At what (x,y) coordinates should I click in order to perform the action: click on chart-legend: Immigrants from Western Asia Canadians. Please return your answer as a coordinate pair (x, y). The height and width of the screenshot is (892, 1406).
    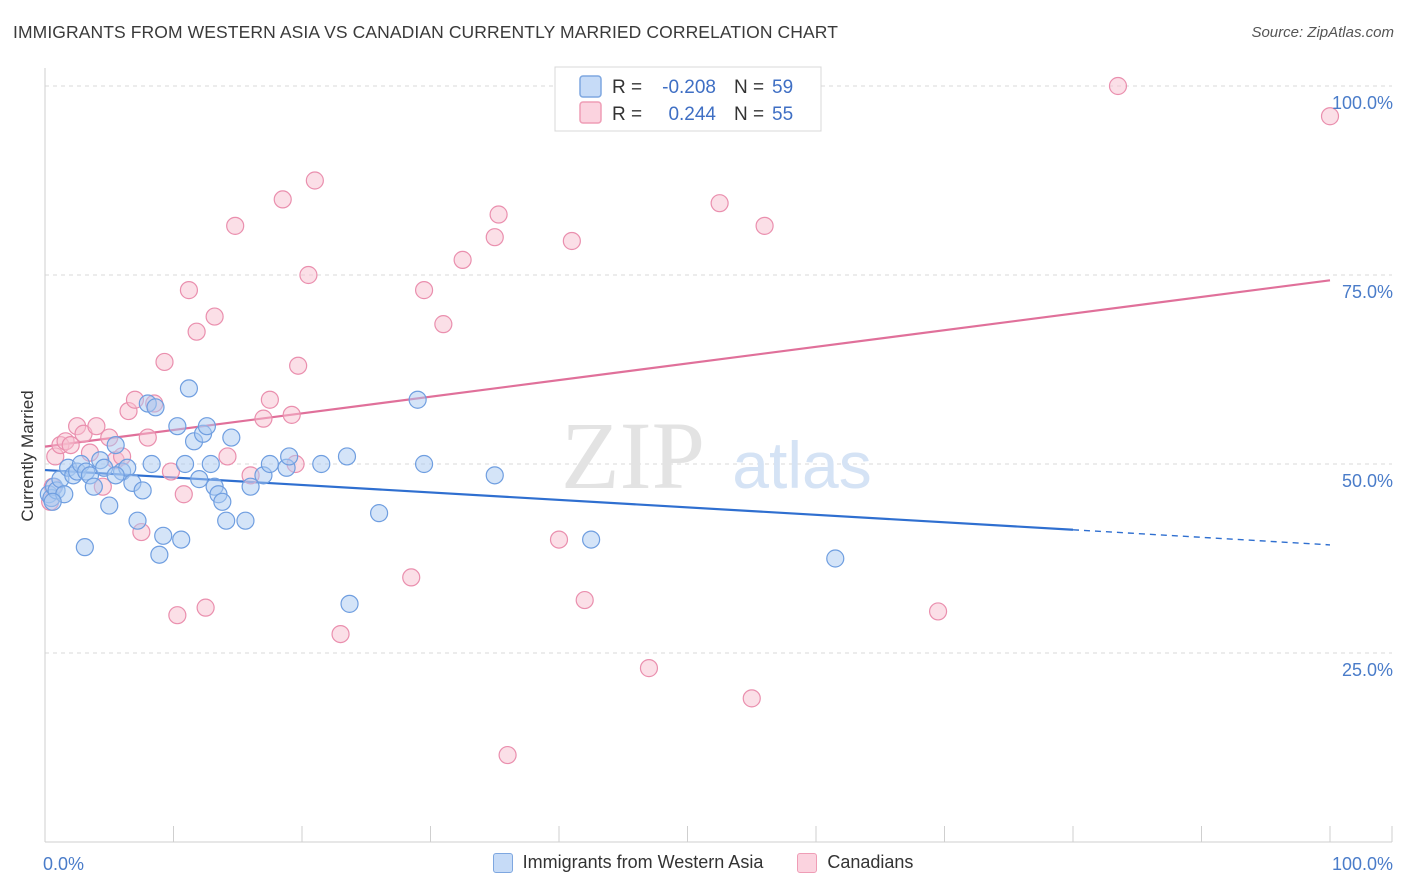
    Looking at the image, I should click on (703, 862).